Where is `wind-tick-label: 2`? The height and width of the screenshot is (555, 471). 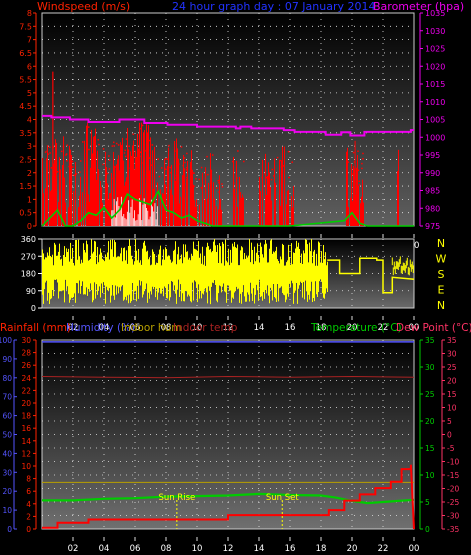
wind-tick-label: 2 is located at coordinates (29, 173).